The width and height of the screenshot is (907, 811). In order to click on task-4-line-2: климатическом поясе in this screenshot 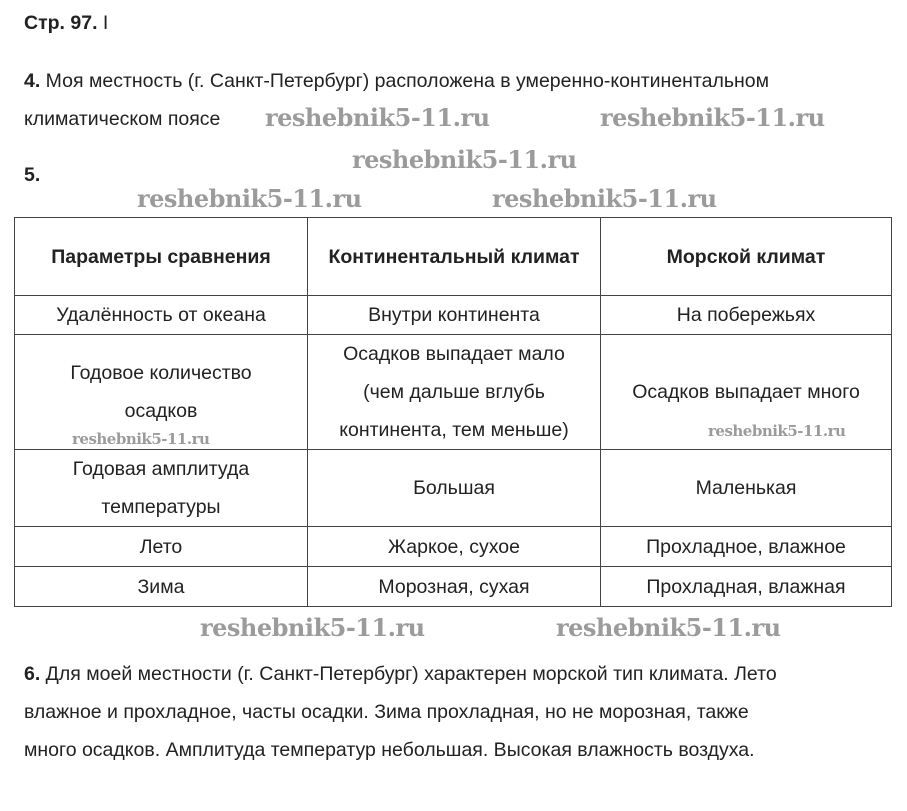, I will do `click(122, 119)`.